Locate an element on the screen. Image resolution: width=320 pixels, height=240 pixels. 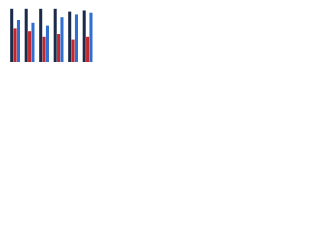
chart is located at coordinates (51, 35).